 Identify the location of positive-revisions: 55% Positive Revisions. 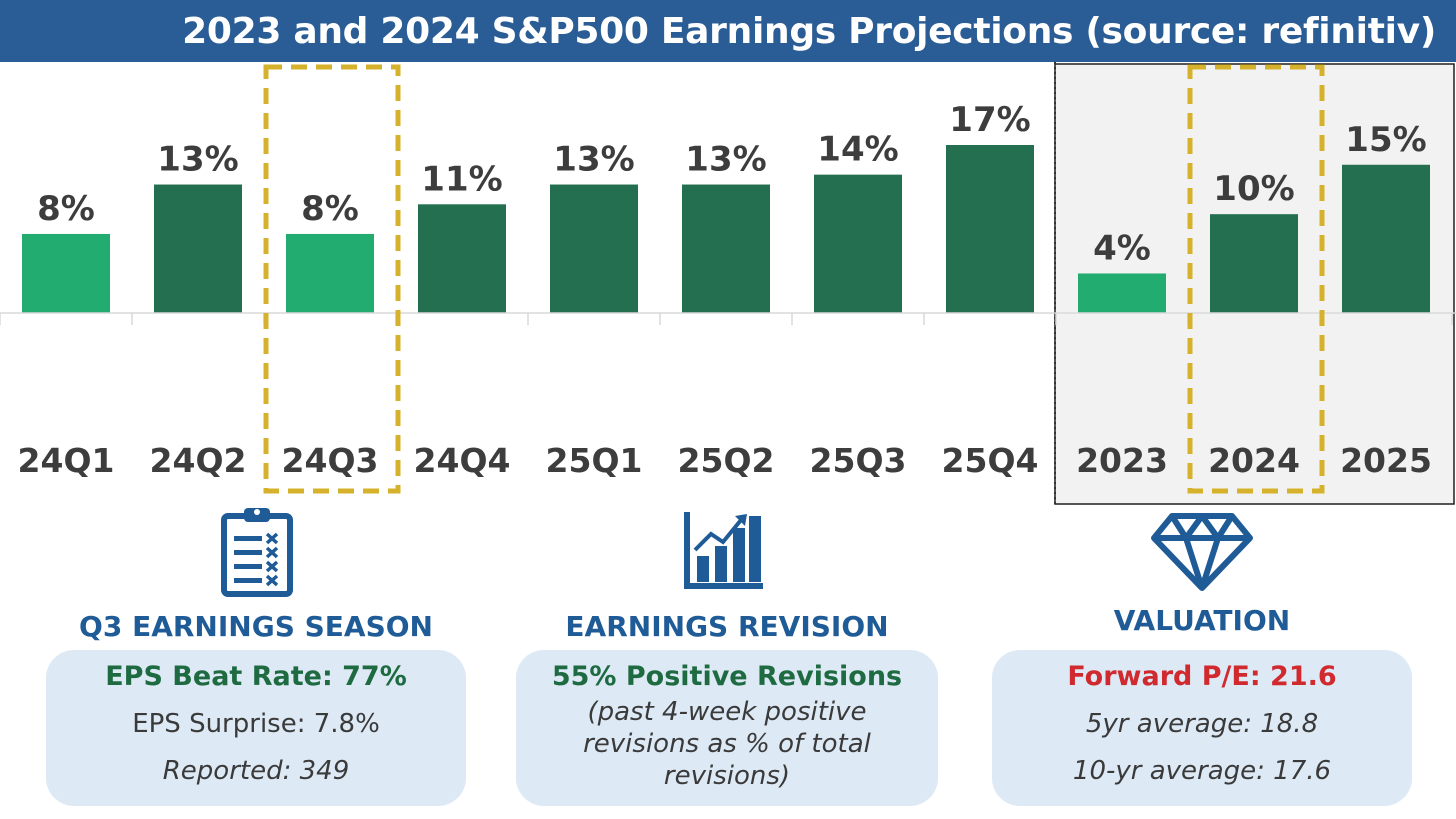
(727, 676).